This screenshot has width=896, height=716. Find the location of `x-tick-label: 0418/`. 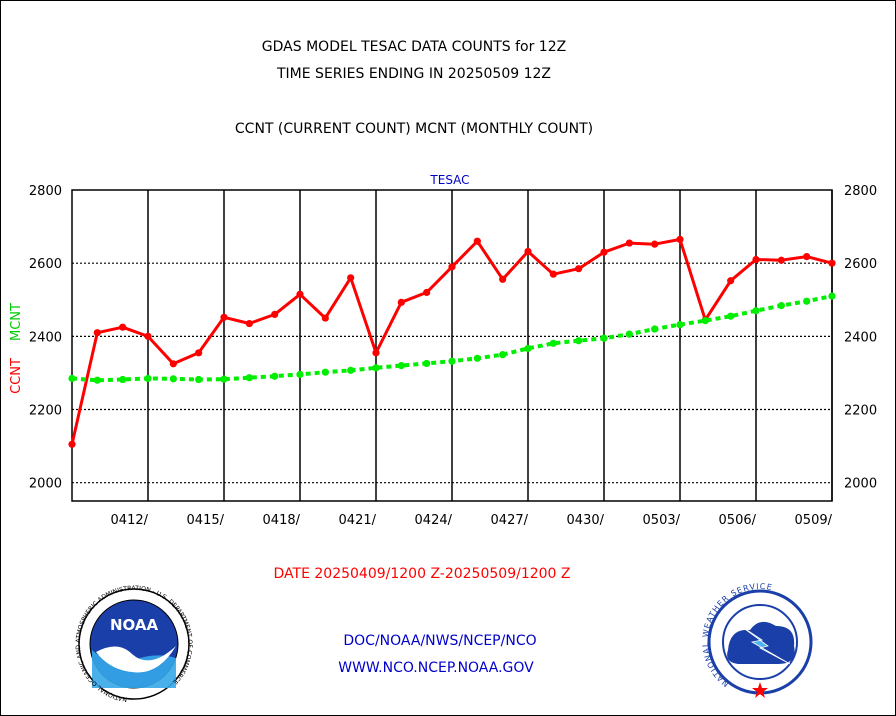

x-tick-label: 0418/ is located at coordinates (282, 520).